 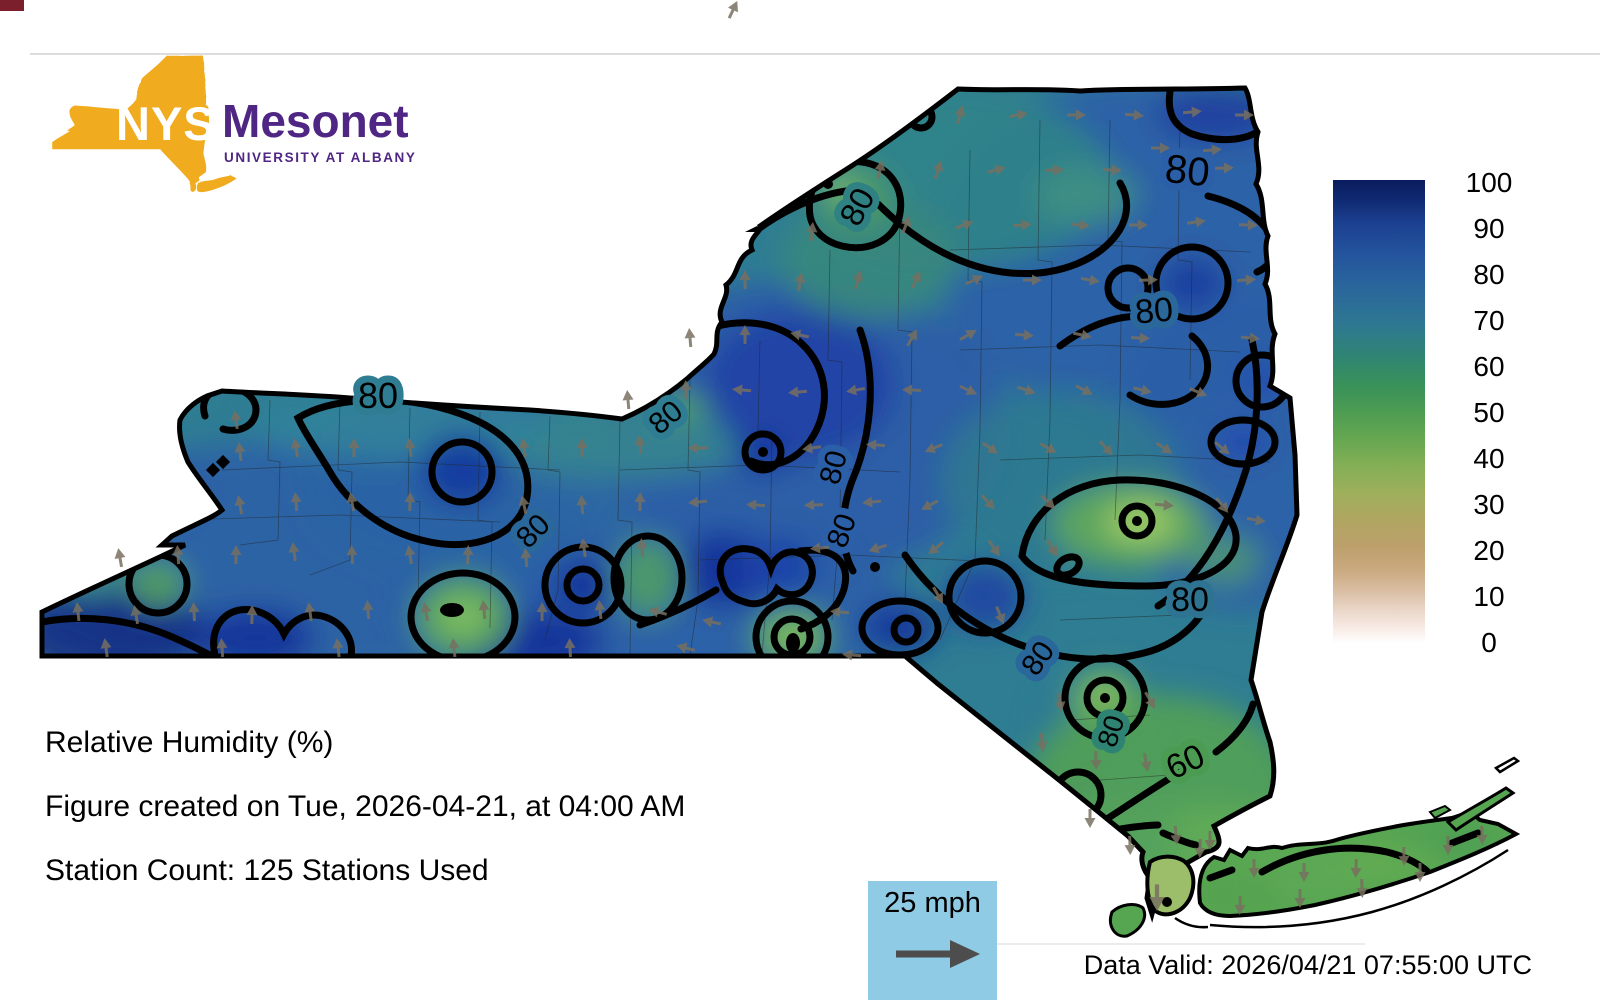 What do you see at coordinates (932, 903) in the screenshot?
I see `wind-speed-label: 25 mph` at bounding box center [932, 903].